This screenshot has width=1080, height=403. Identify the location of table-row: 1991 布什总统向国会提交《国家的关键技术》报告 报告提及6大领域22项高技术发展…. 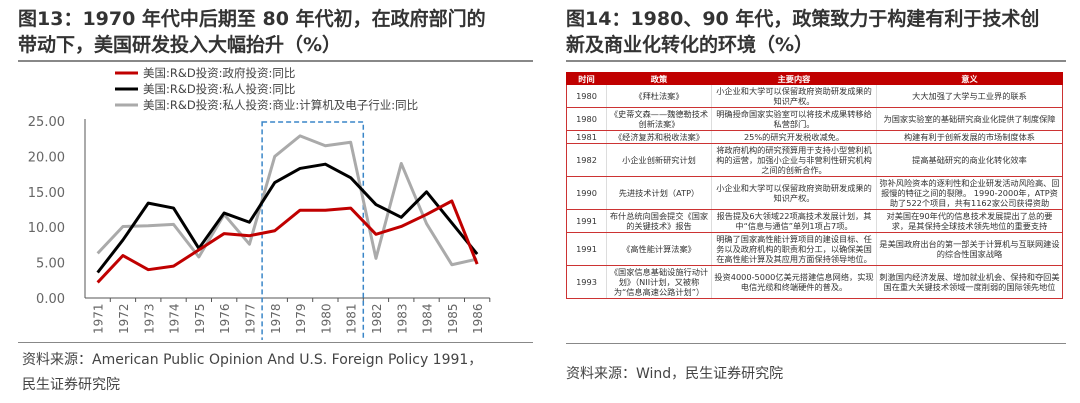
(814, 221).